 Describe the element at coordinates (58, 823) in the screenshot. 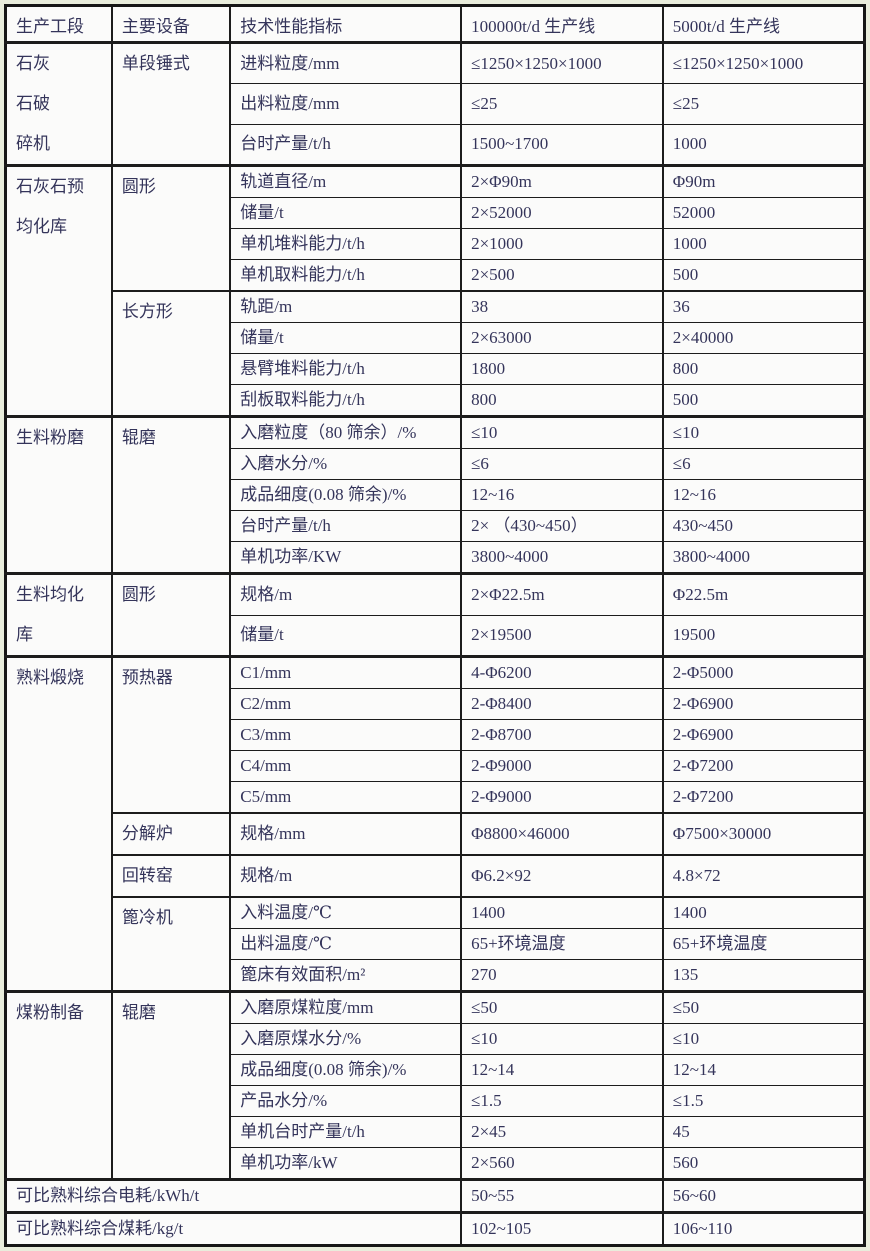

I see `stage-cell: 熟料煅烧` at that location.